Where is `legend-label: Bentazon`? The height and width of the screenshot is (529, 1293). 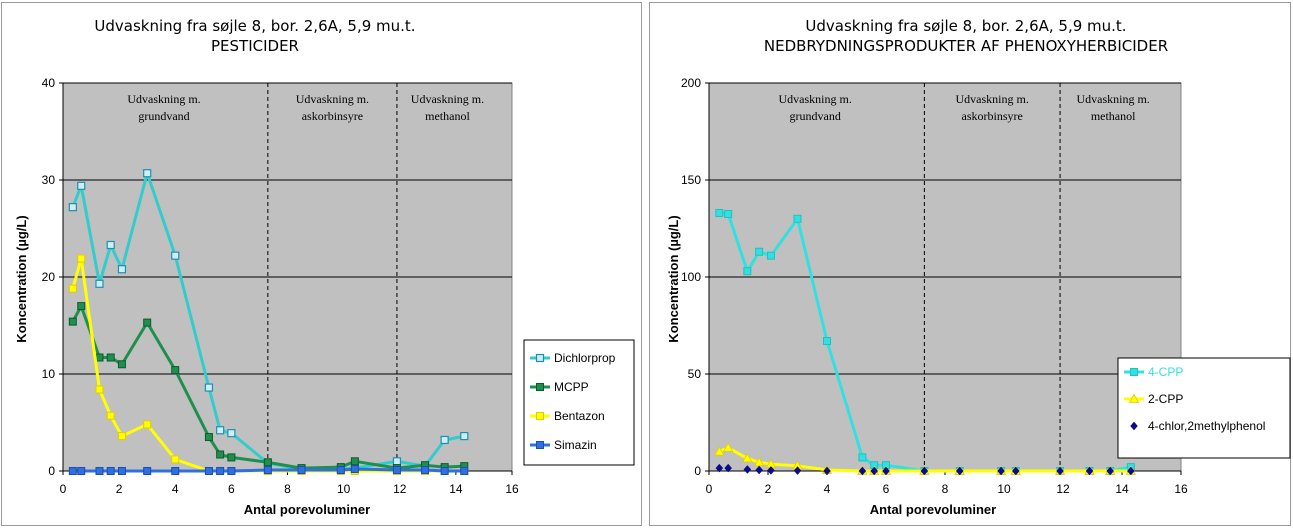
legend-label: Bentazon is located at coordinates (579, 416).